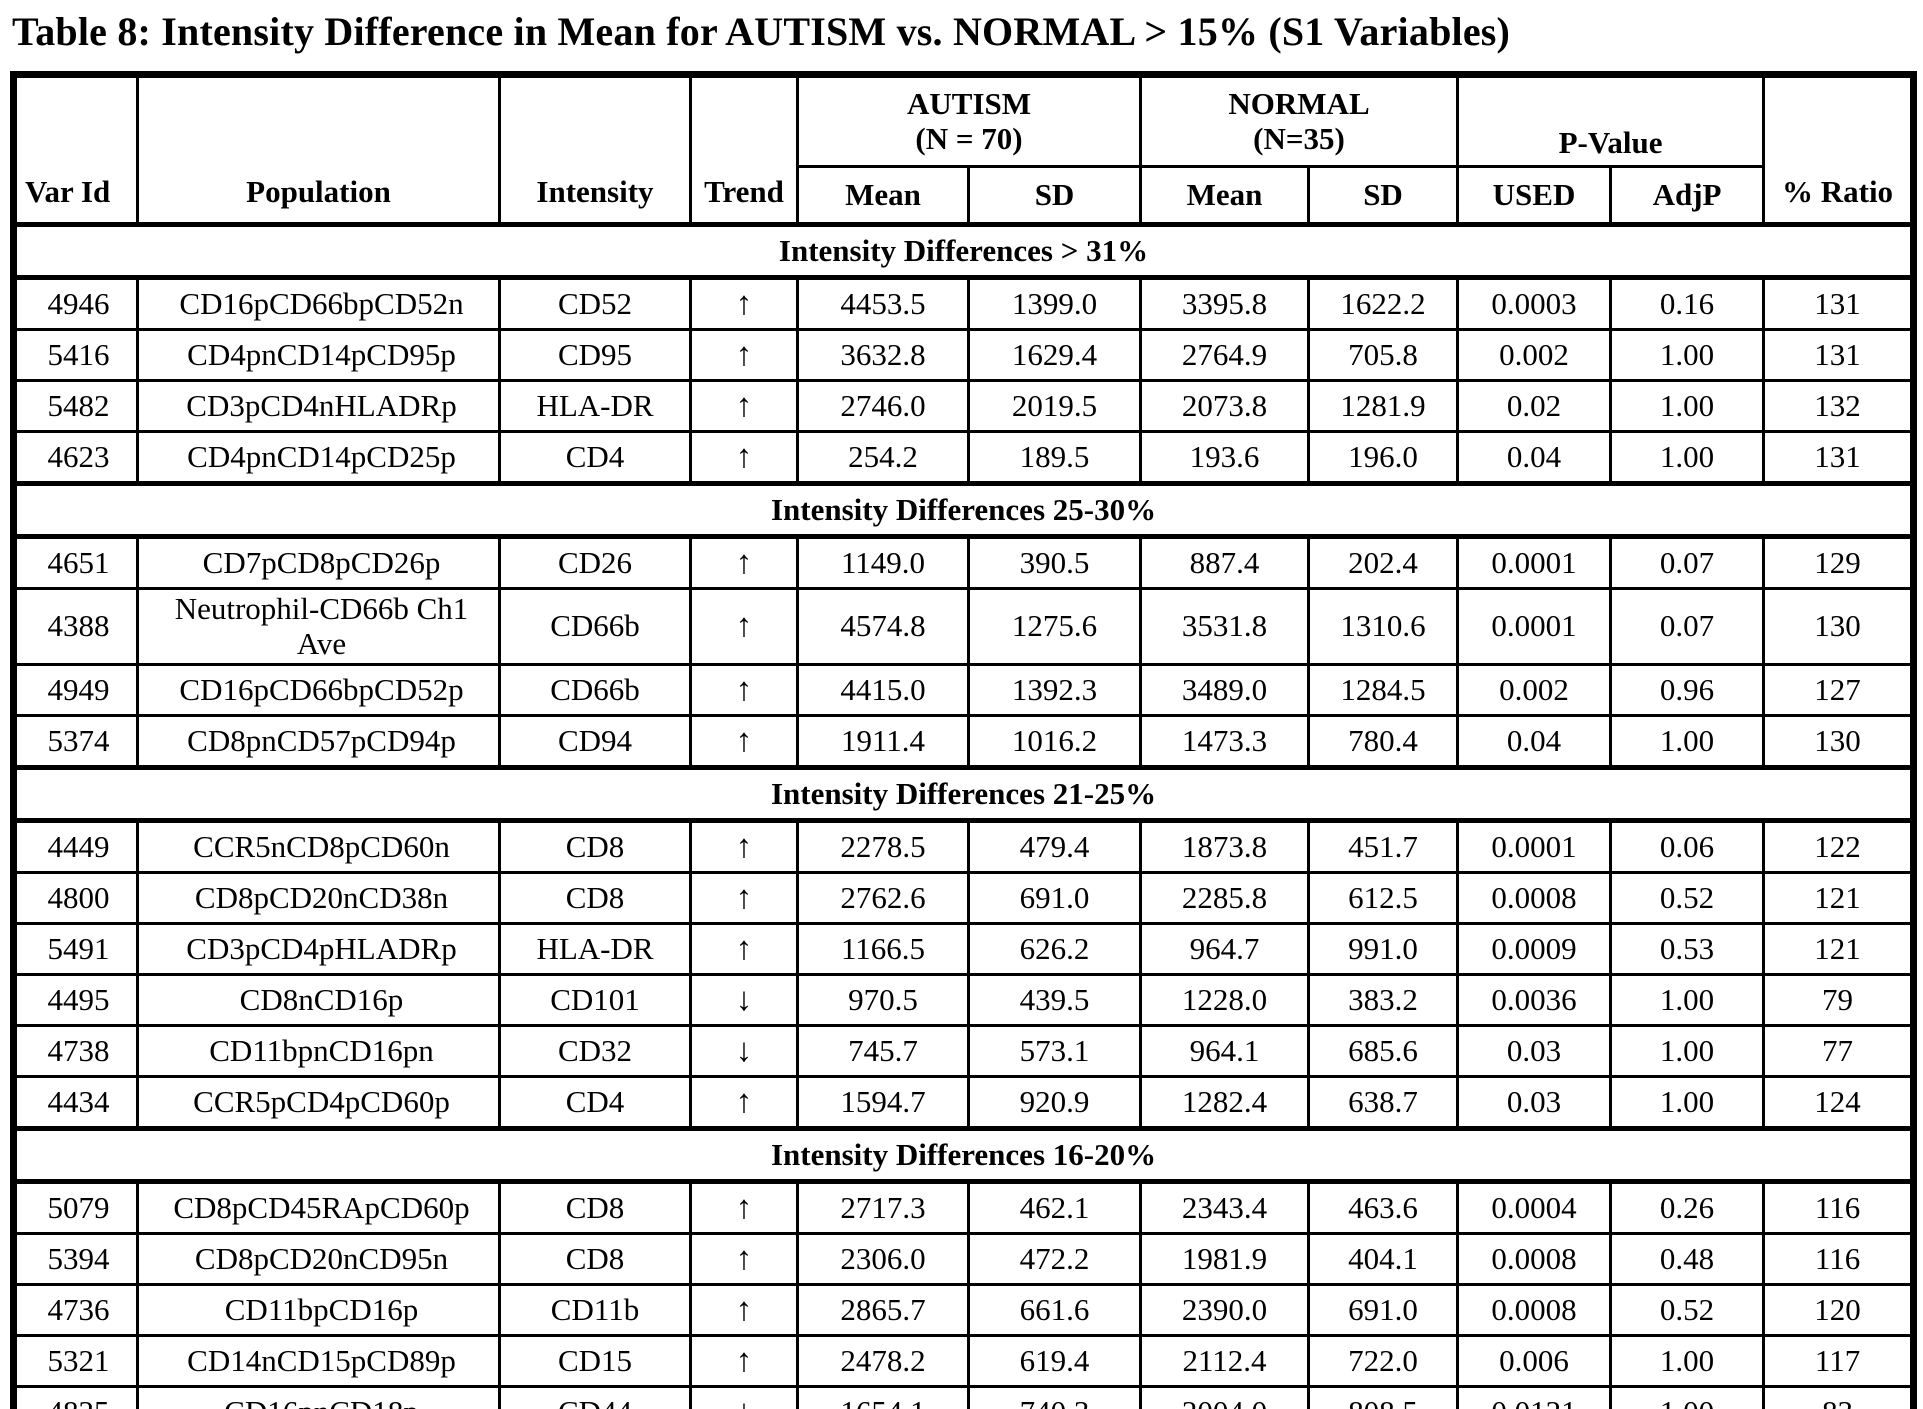 This screenshot has height=1409, width=1923. Describe the element at coordinates (1534, 1208) in the screenshot. I see `p-used-cell: 0.0004` at that location.